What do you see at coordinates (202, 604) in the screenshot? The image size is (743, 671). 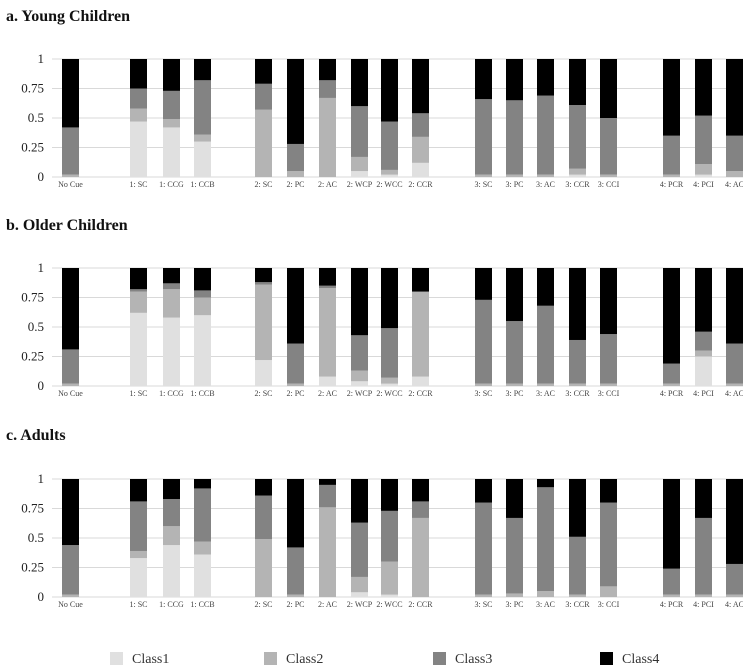 I see `category-label: 1: CCB` at bounding box center [202, 604].